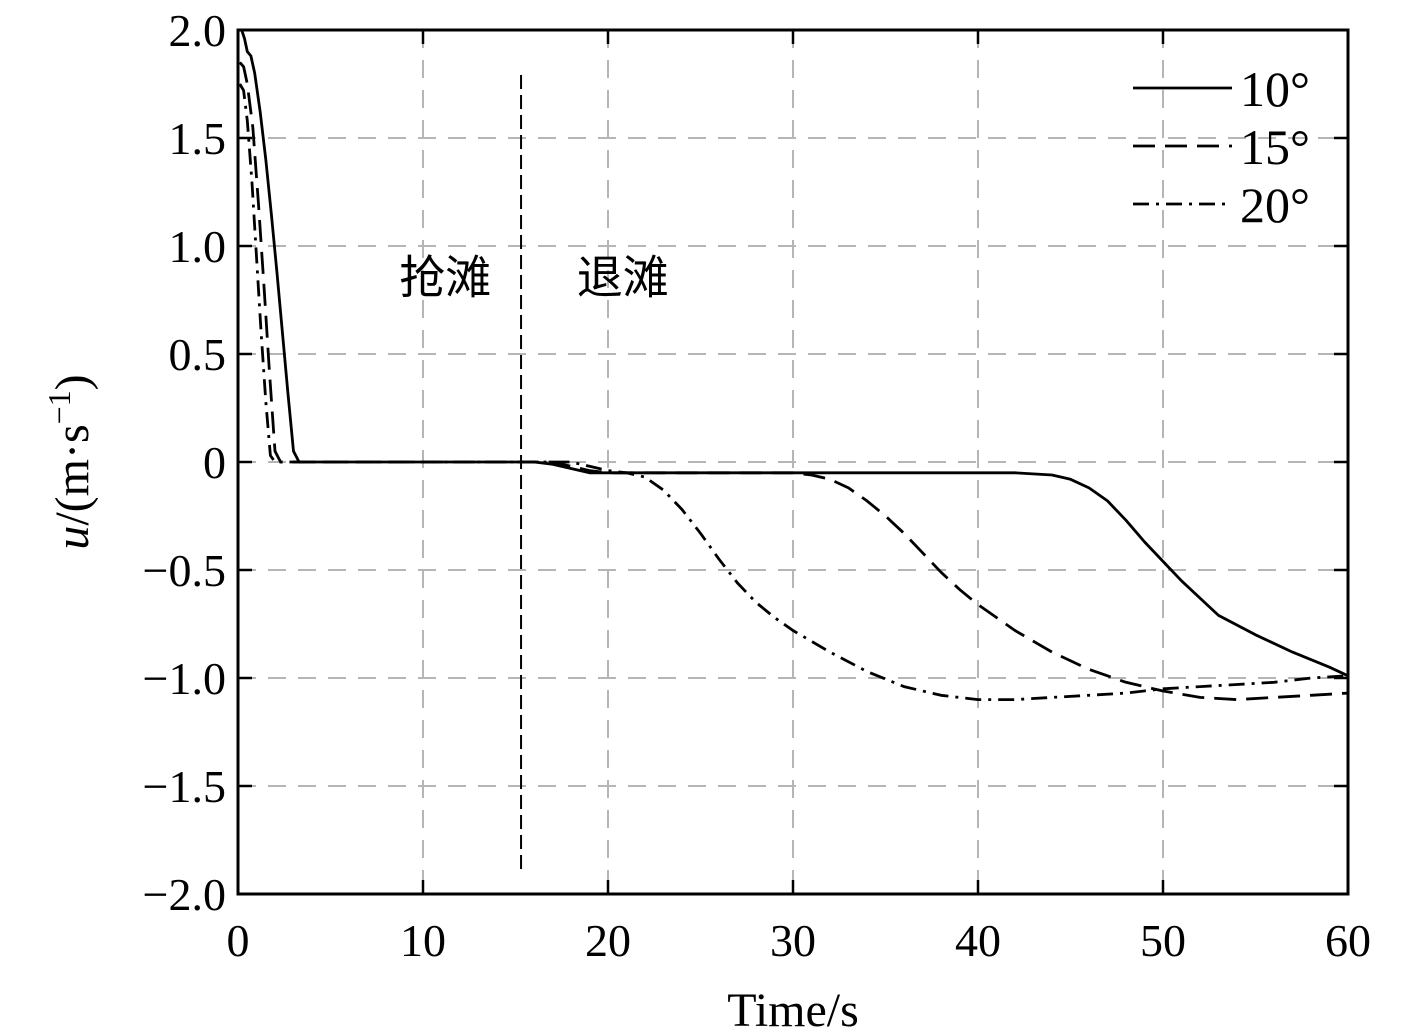 Image resolution: width=1417 pixels, height=1035 pixels. I want to click on x-tick-label: 0, so click(238, 940).